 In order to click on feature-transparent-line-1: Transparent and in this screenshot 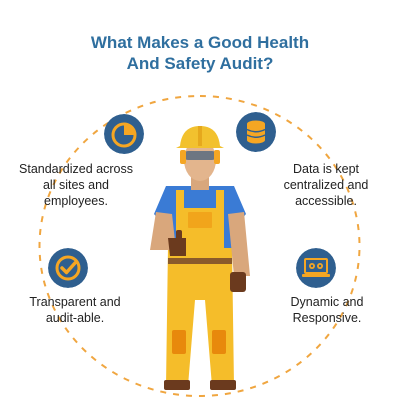, I will do `click(75, 302)`.